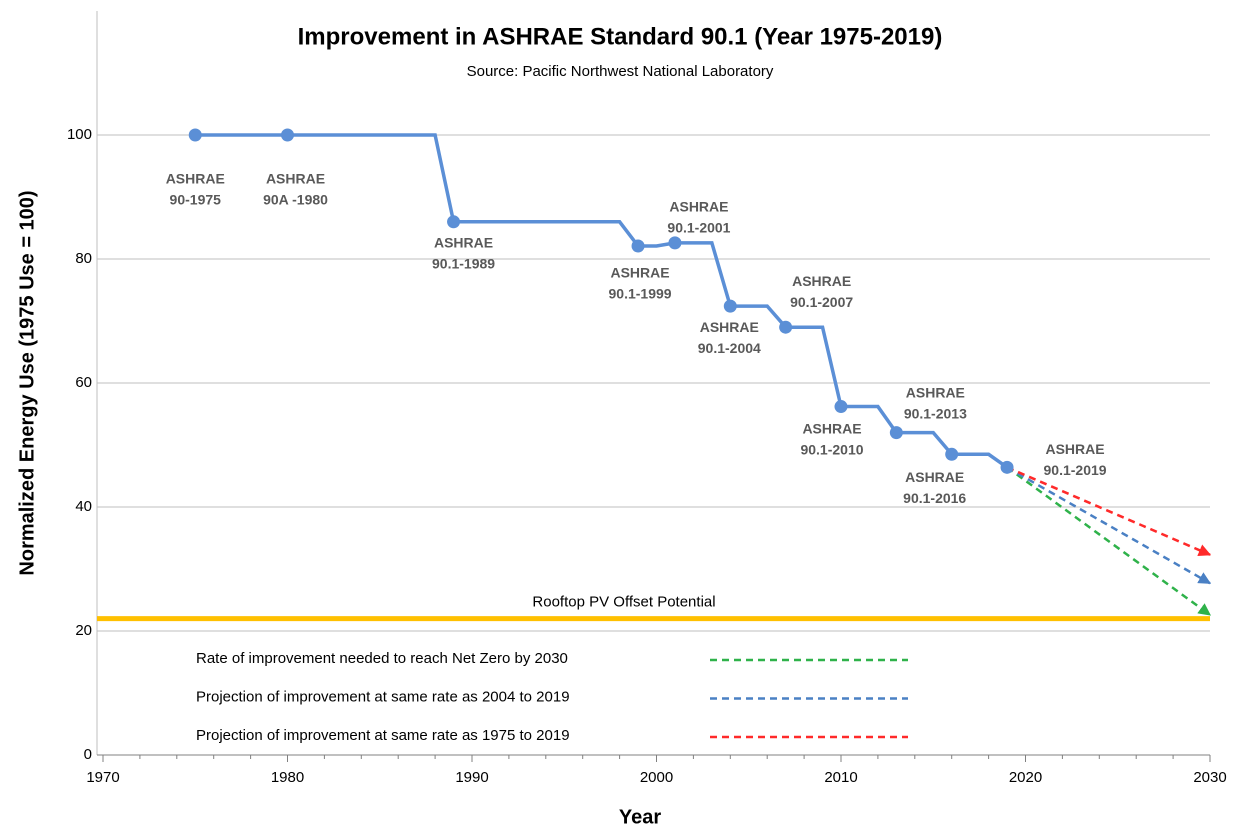 Image resolution: width=1234 pixels, height=831 pixels. I want to click on standard-label: 90-1975, so click(196, 200).